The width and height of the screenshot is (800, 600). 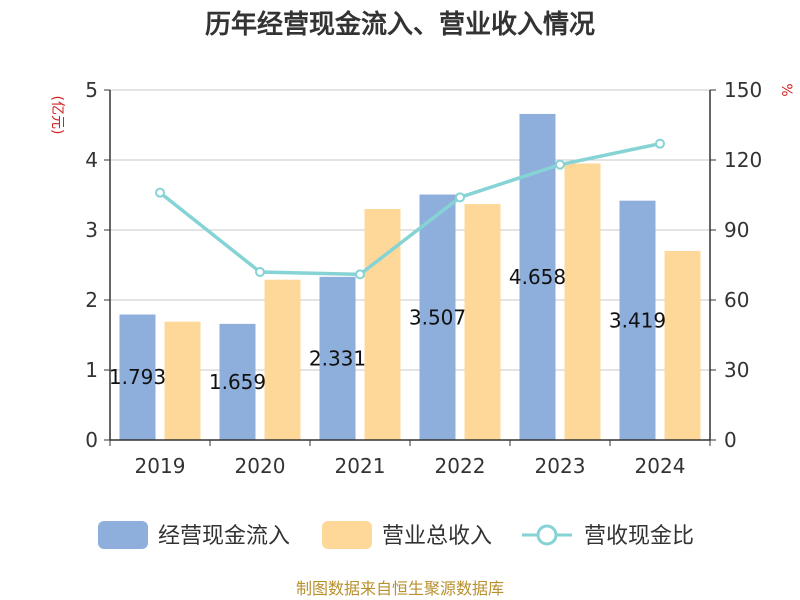 I want to click on data-label: 2.331, so click(x=337, y=358).